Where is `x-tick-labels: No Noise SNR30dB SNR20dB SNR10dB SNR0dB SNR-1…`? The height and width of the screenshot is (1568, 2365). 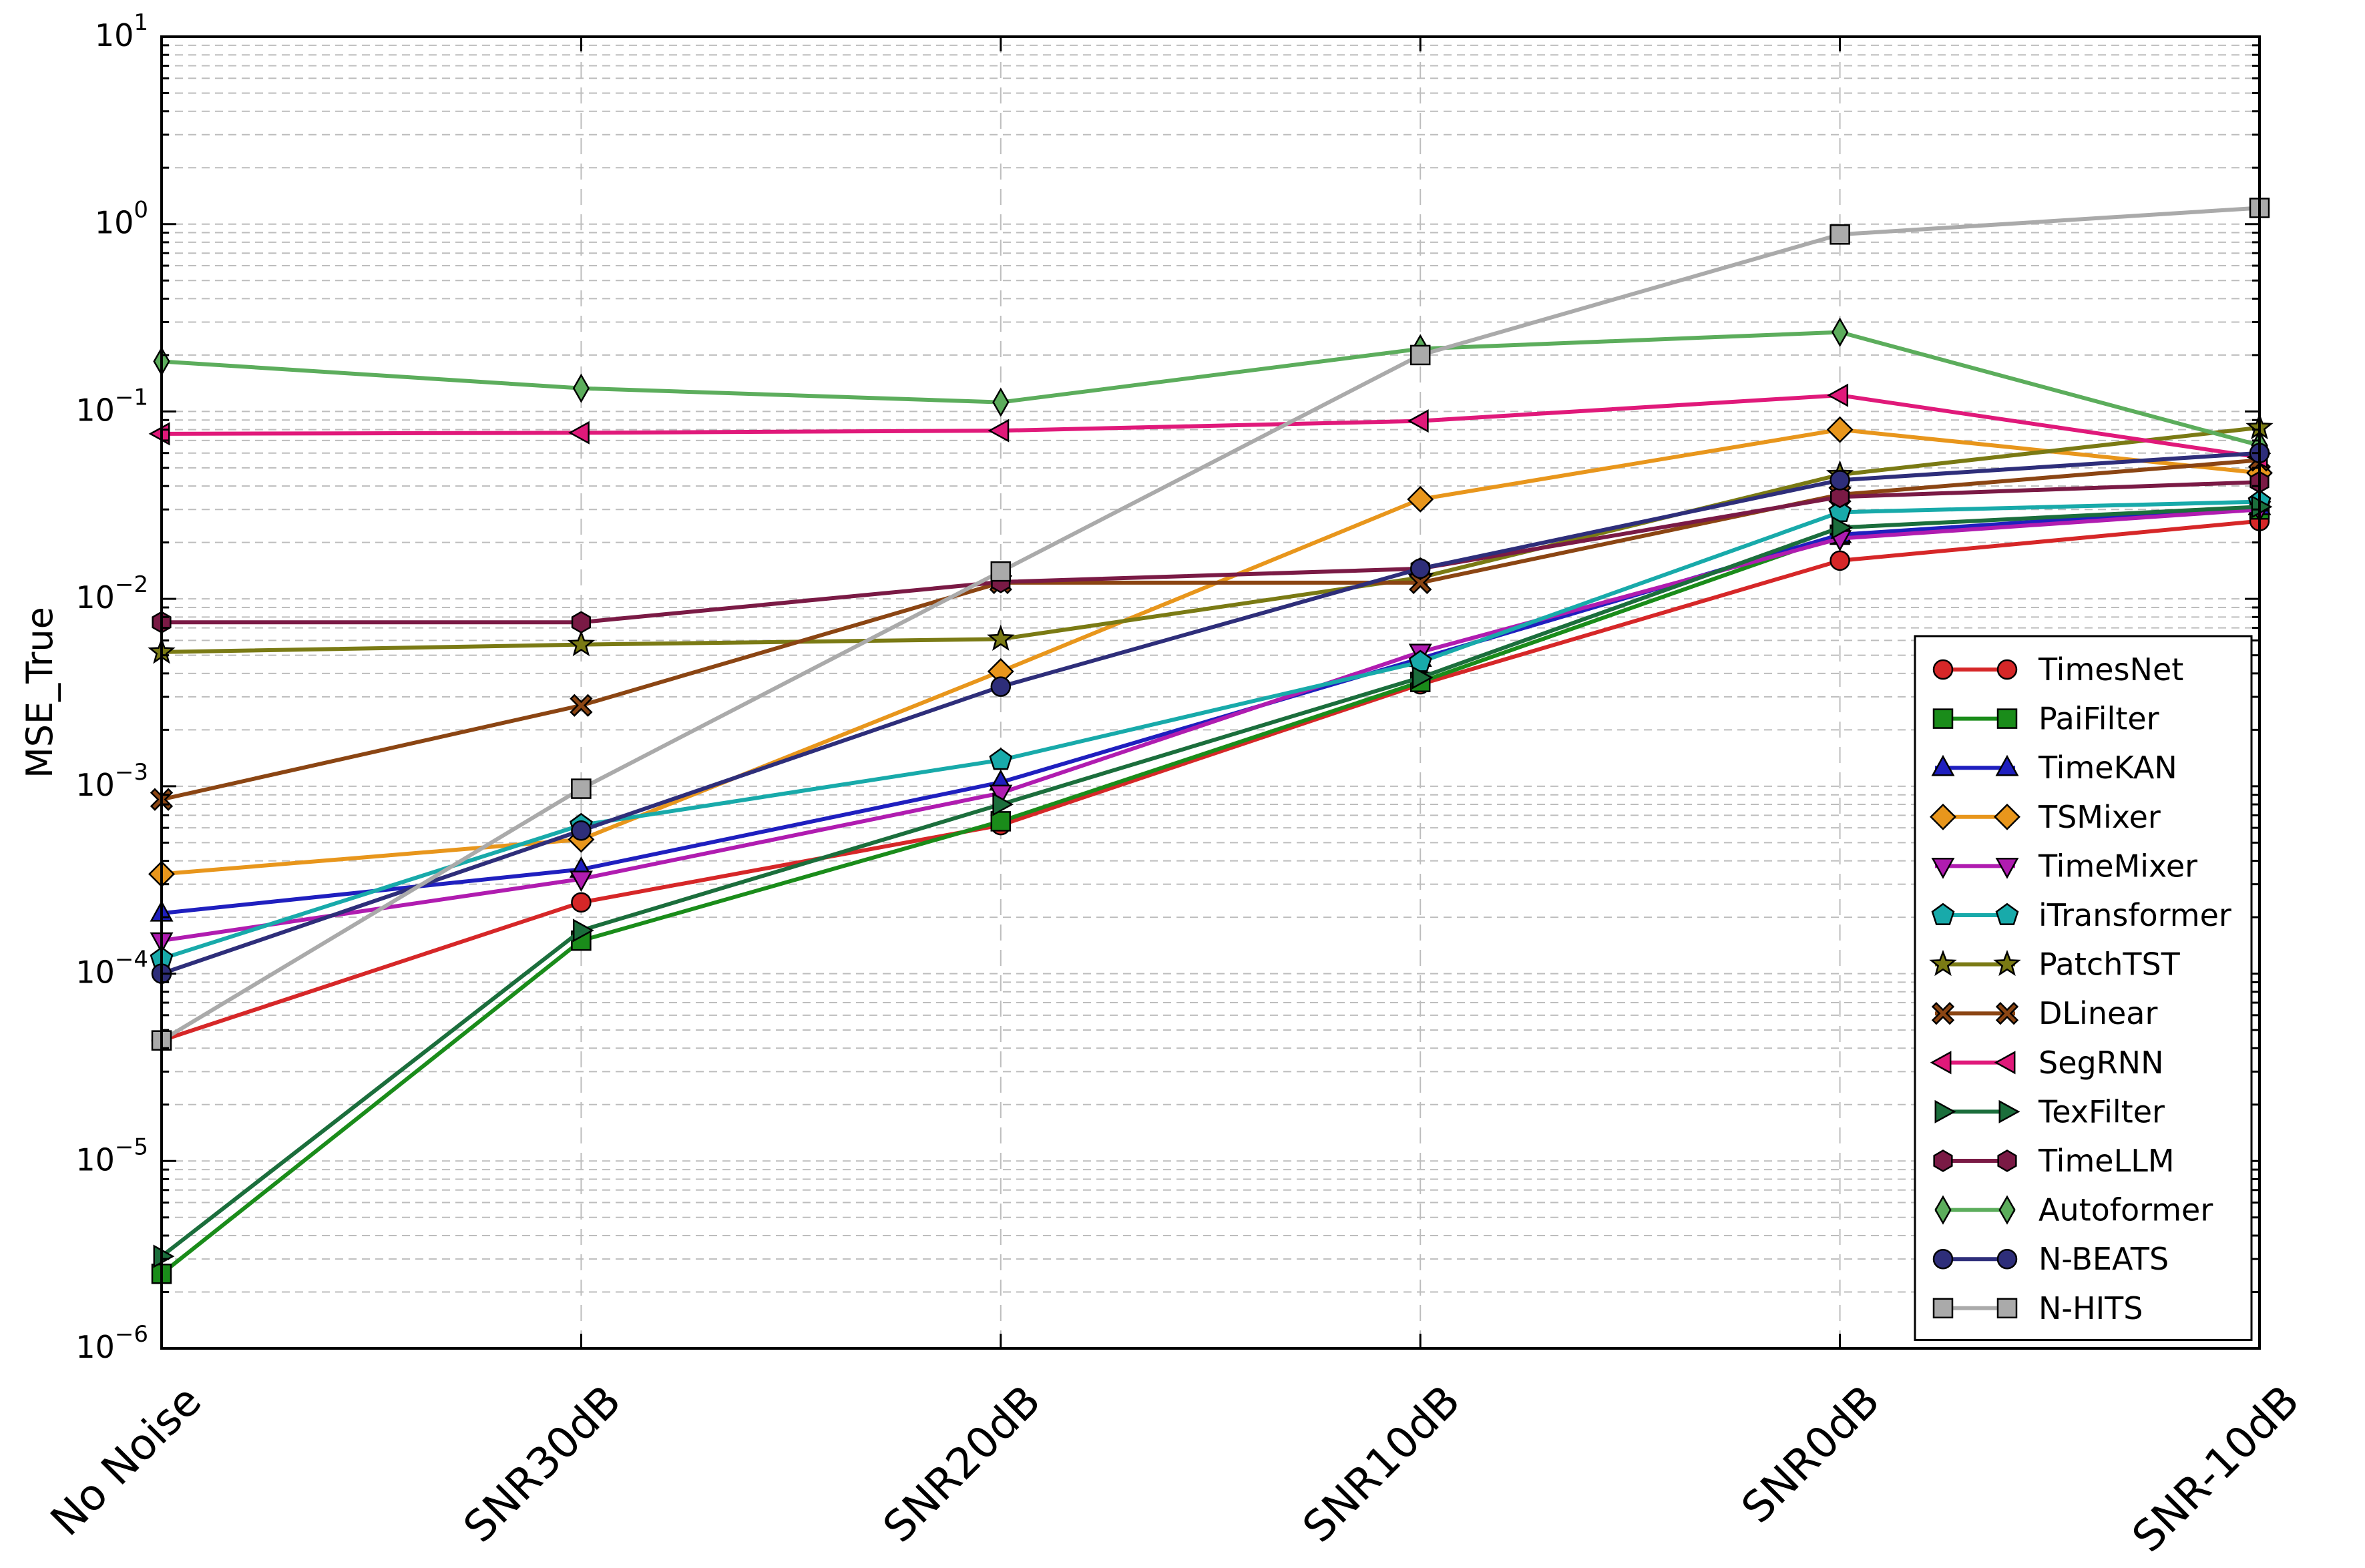 x-tick-labels: No Noise SNR30dB SNR20dB SNR10dB SNR0dB SNR-1… is located at coordinates (1175, 1469).